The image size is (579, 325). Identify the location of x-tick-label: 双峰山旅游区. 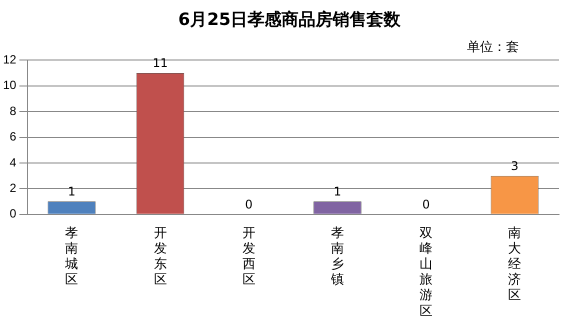
(426, 271).